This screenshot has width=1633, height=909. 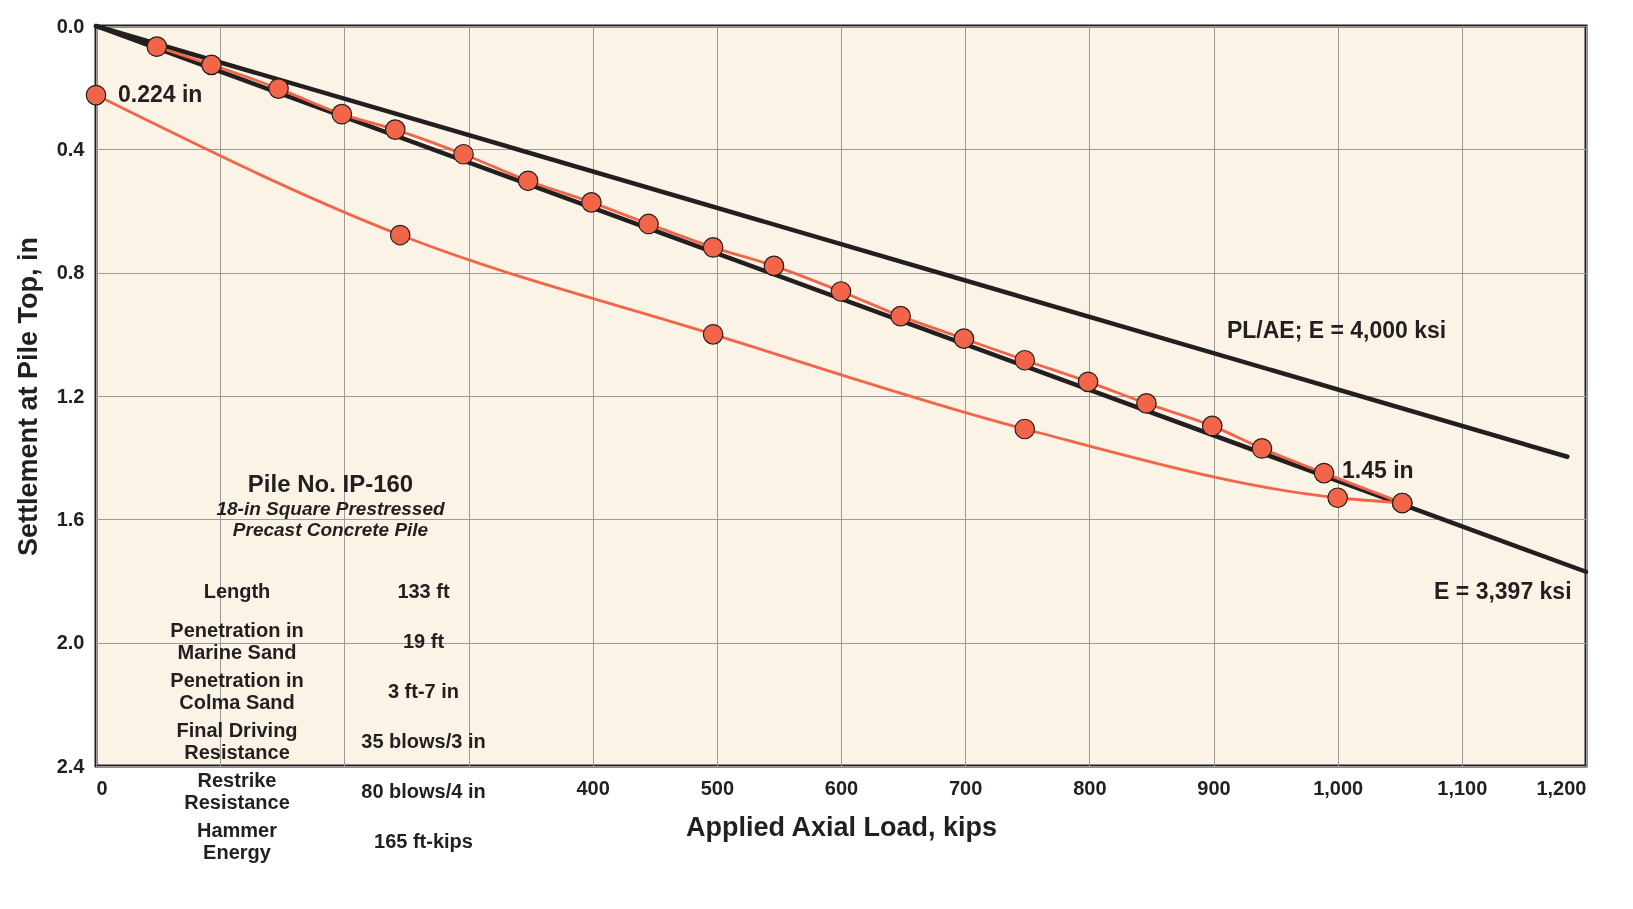 I want to click on y-tick-label: 0.4, so click(x=71, y=148).